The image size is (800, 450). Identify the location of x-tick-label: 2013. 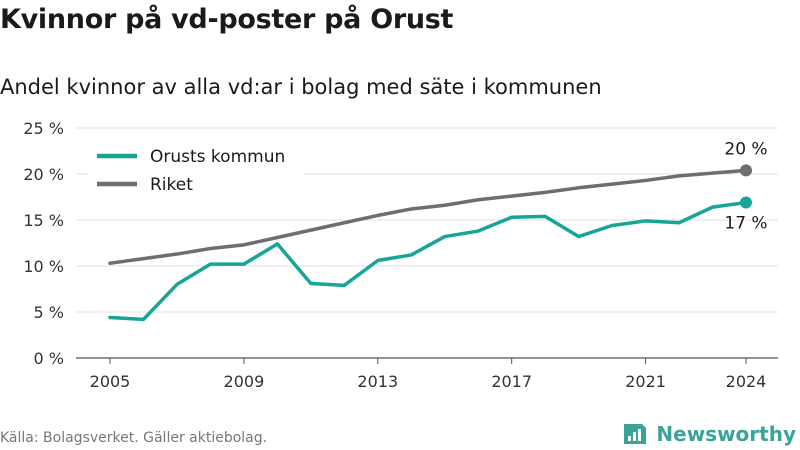
(377, 381).